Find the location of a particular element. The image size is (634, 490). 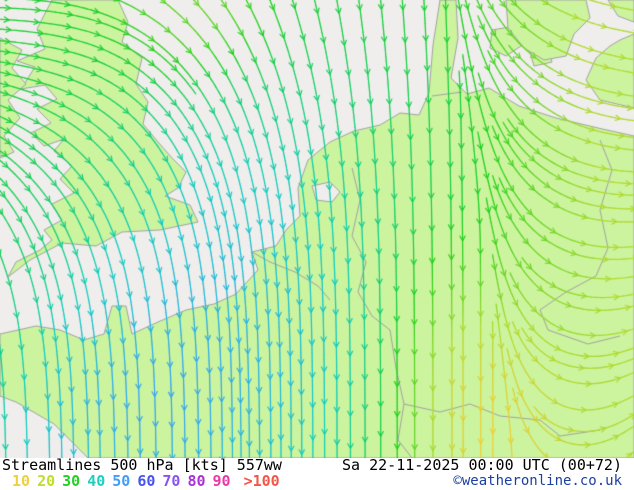

credit-link: ©weatheronline.co.uk is located at coordinates (537, 481).